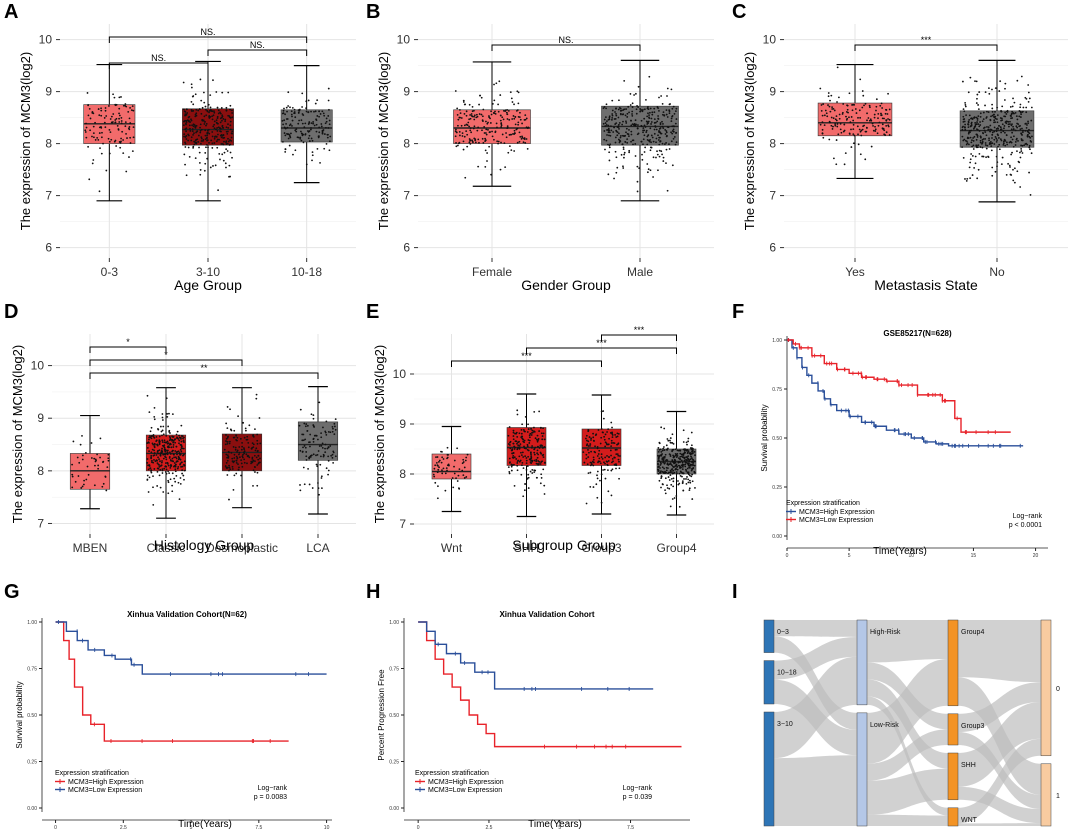  I want to click on sankey-node-label: WNT, so click(969, 820).